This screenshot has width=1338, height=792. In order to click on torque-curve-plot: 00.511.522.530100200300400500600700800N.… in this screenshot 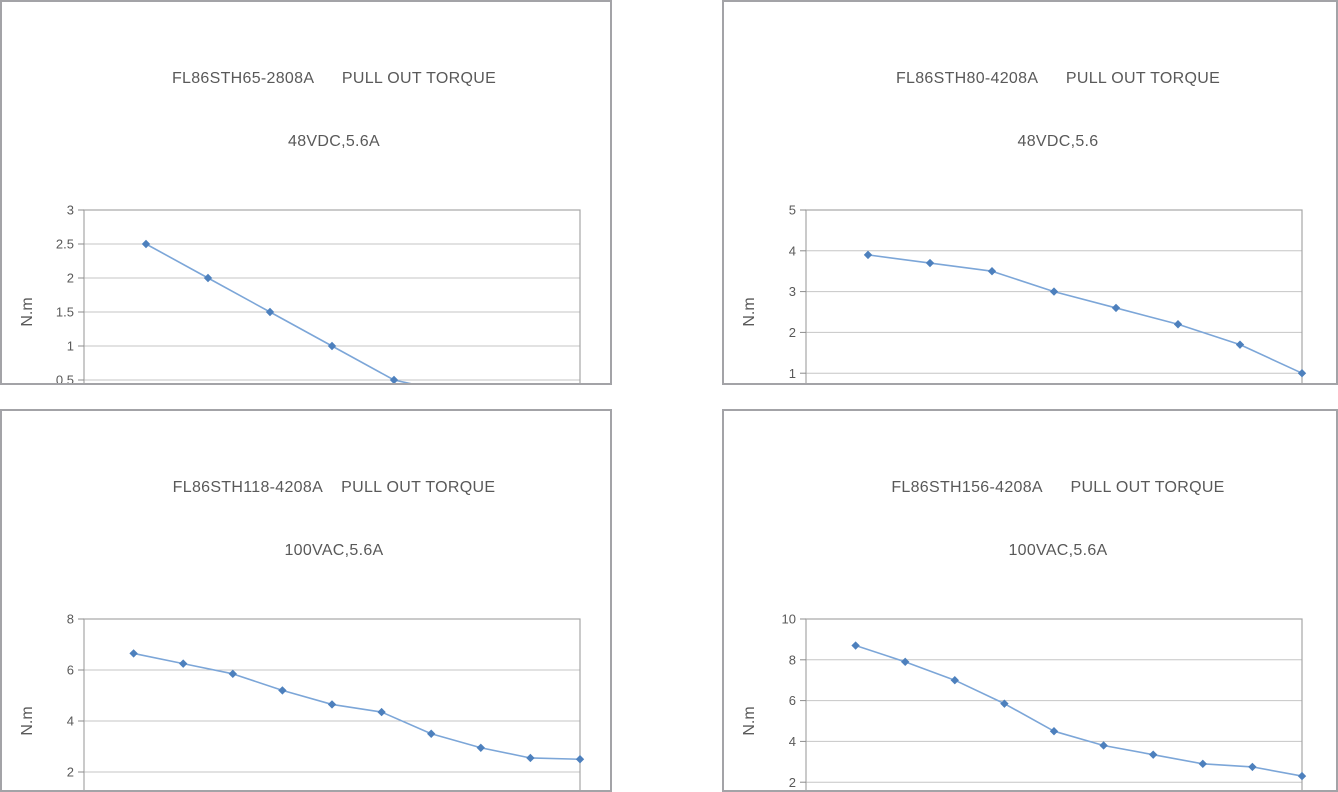, I will do `click(300, 294)`.